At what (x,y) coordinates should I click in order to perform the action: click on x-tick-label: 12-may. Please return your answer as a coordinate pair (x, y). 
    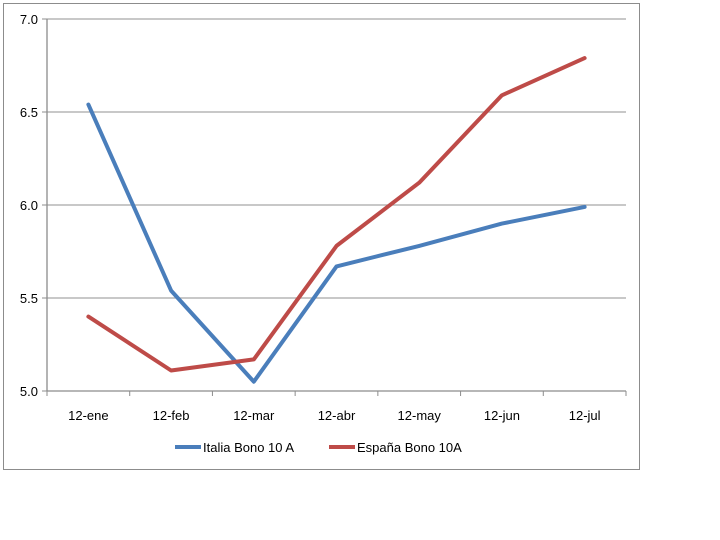
    Looking at the image, I should click on (420, 415).